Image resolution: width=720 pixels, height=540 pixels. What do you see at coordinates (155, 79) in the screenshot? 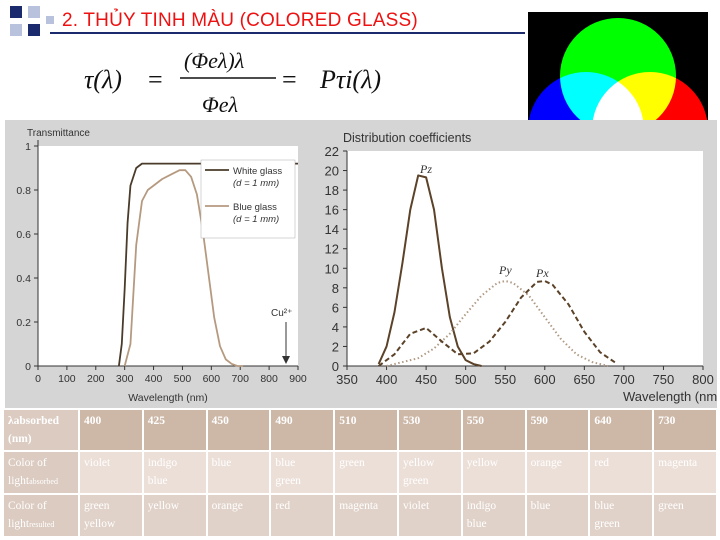
I see `equals-sign: =` at bounding box center [155, 79].